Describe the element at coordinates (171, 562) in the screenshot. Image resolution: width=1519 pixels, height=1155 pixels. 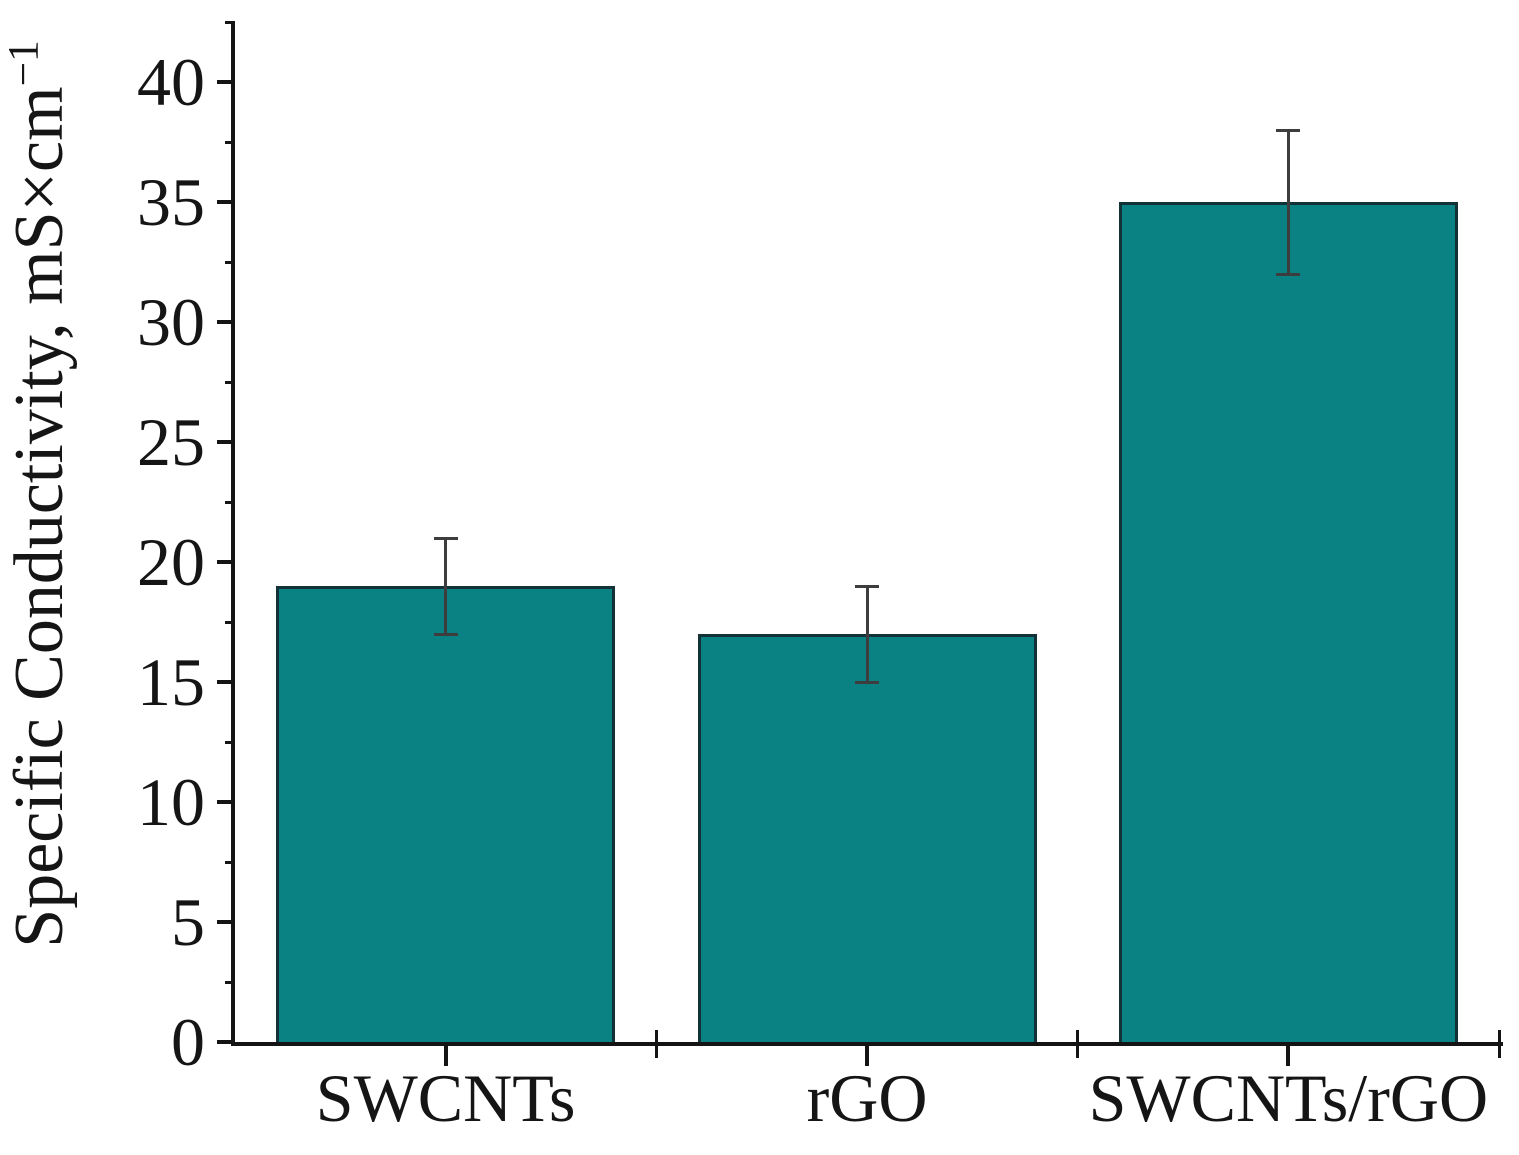
I see `y-tick-label: 20` at that location.